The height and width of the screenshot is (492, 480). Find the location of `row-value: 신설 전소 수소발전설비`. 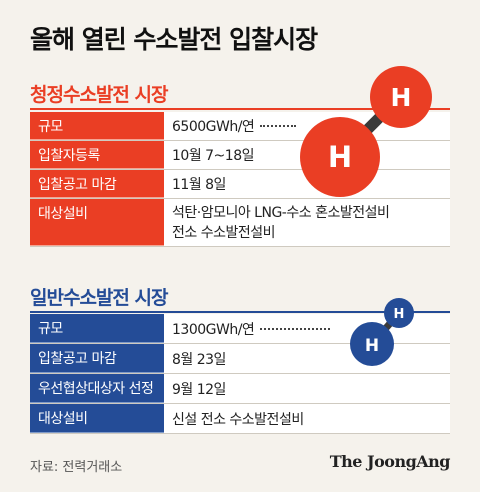

row-value: 신설 전소 수소발전설비 is located at coordinates (307, 418).